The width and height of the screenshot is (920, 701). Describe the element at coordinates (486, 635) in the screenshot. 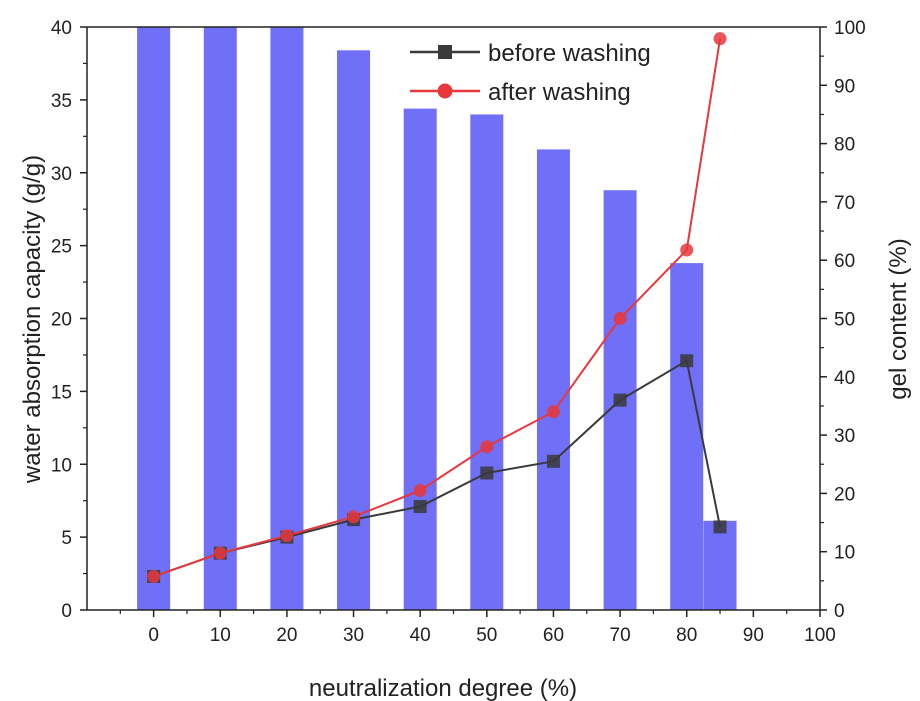

I see `x-tick-label: 50` at that location.